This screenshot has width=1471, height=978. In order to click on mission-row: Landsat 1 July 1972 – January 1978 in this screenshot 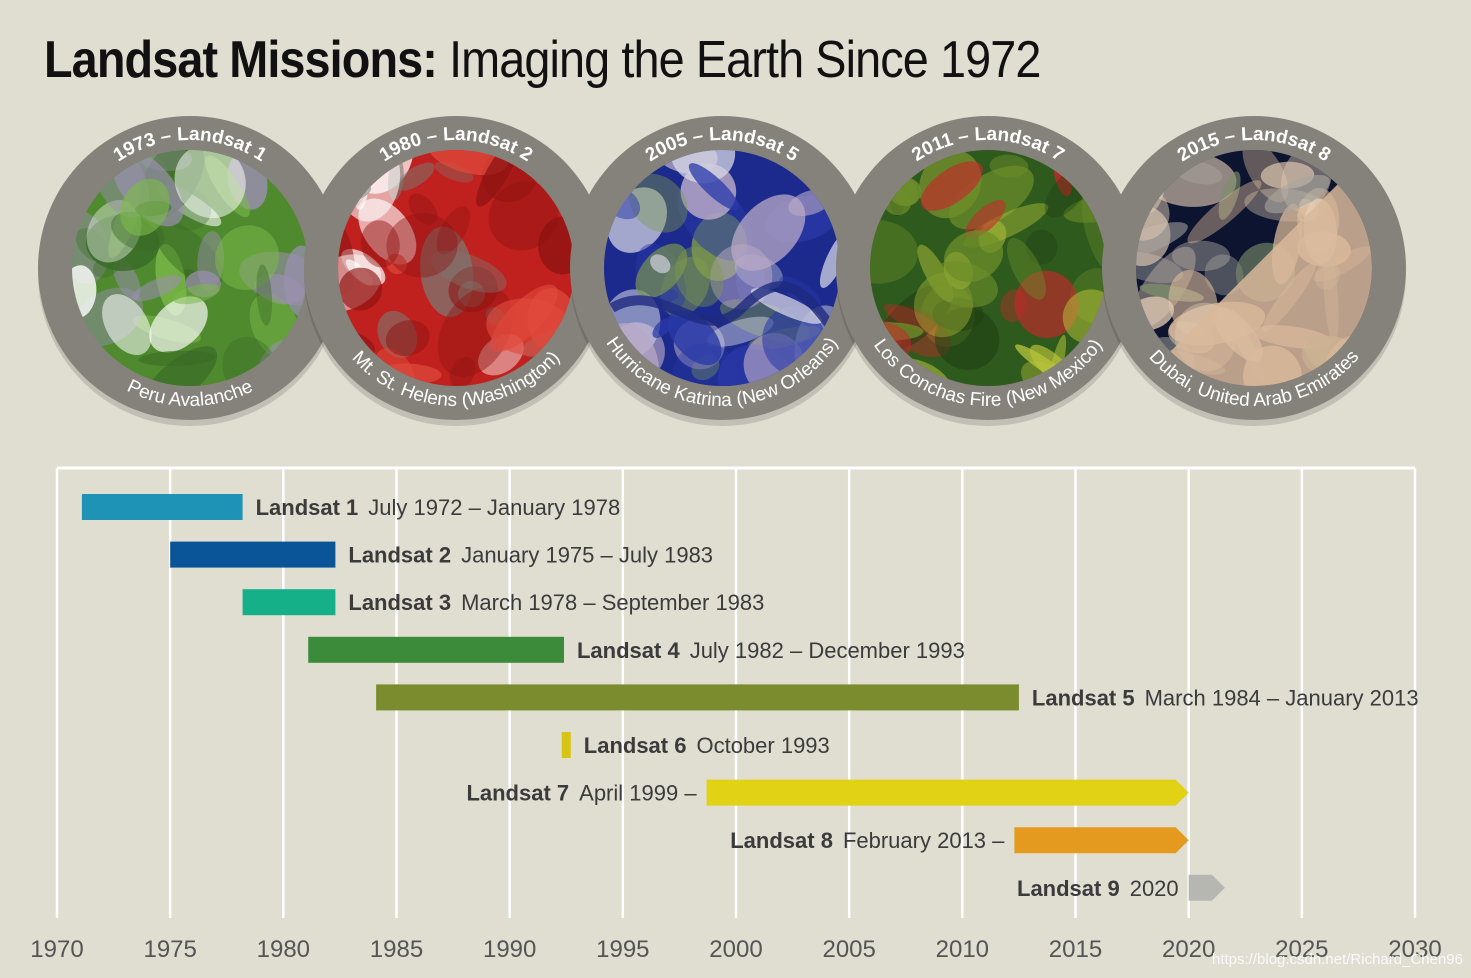, I will do `click(351, 507)`.